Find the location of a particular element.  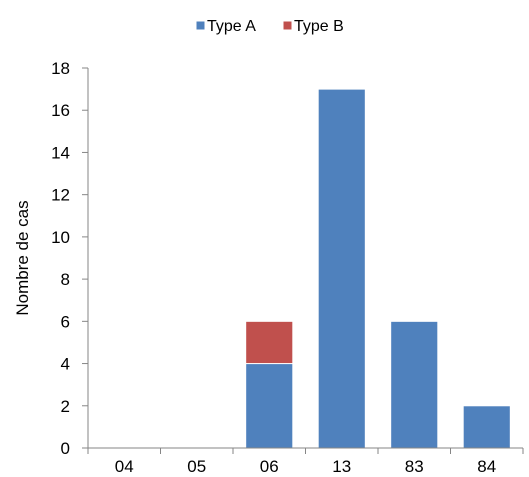

y-tick-label: 8 is located at coordinates (65, 279).